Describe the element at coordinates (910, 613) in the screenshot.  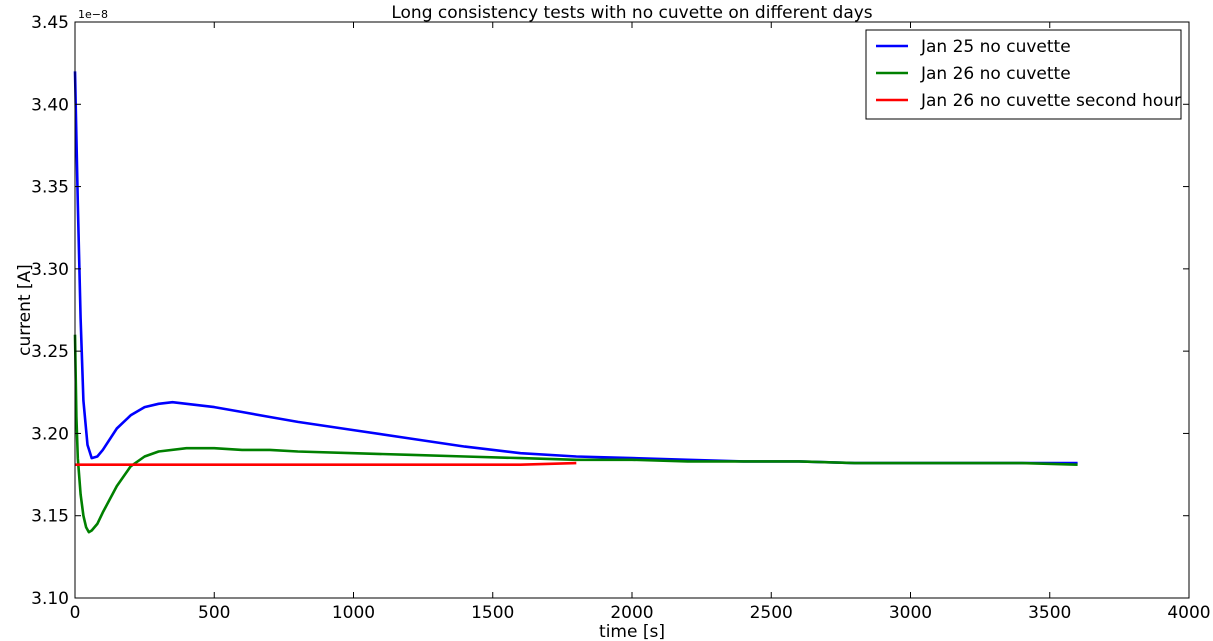
I see `x-tick-label: 3000` at that location.